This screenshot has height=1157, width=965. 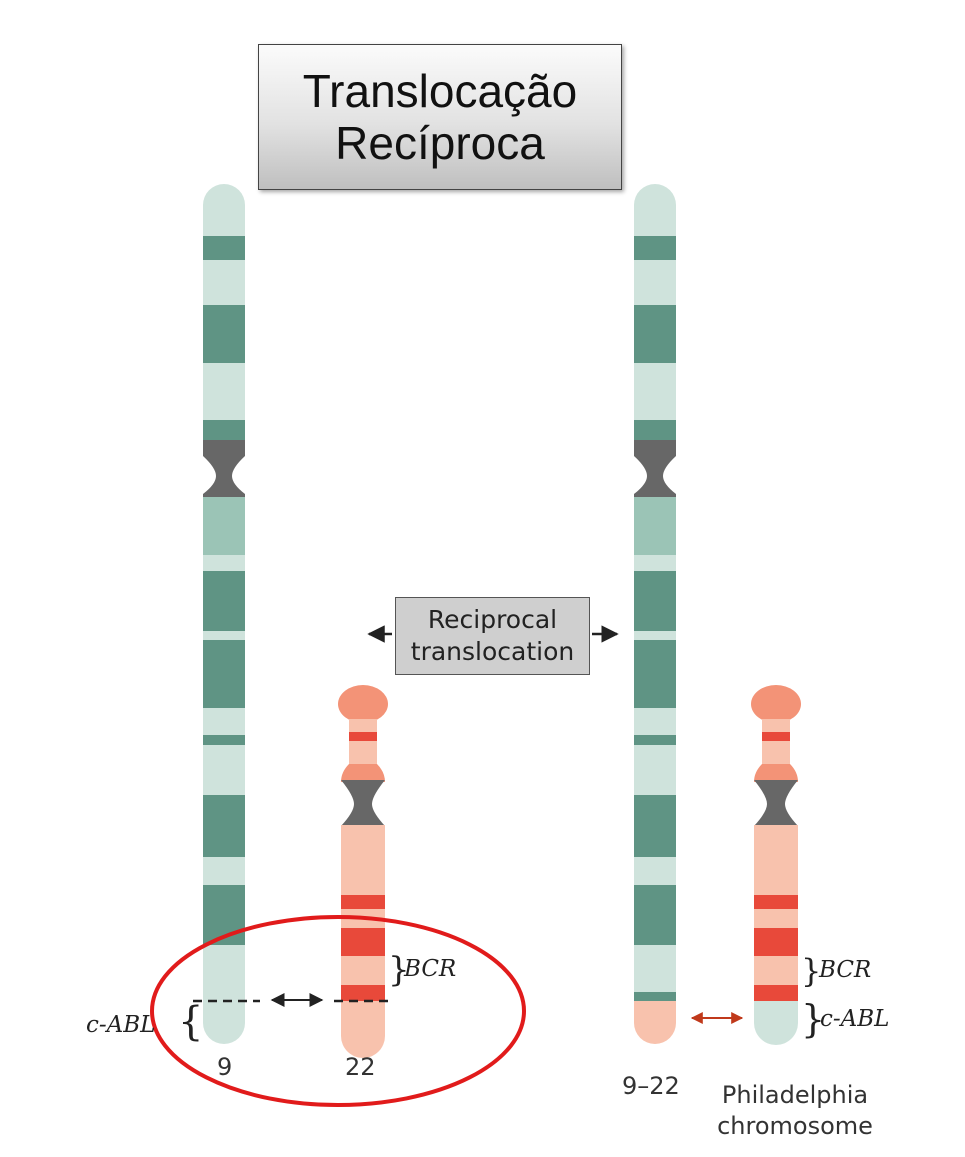 I want to click on left-bcr-label: BCR, so click(x=430, y=969).